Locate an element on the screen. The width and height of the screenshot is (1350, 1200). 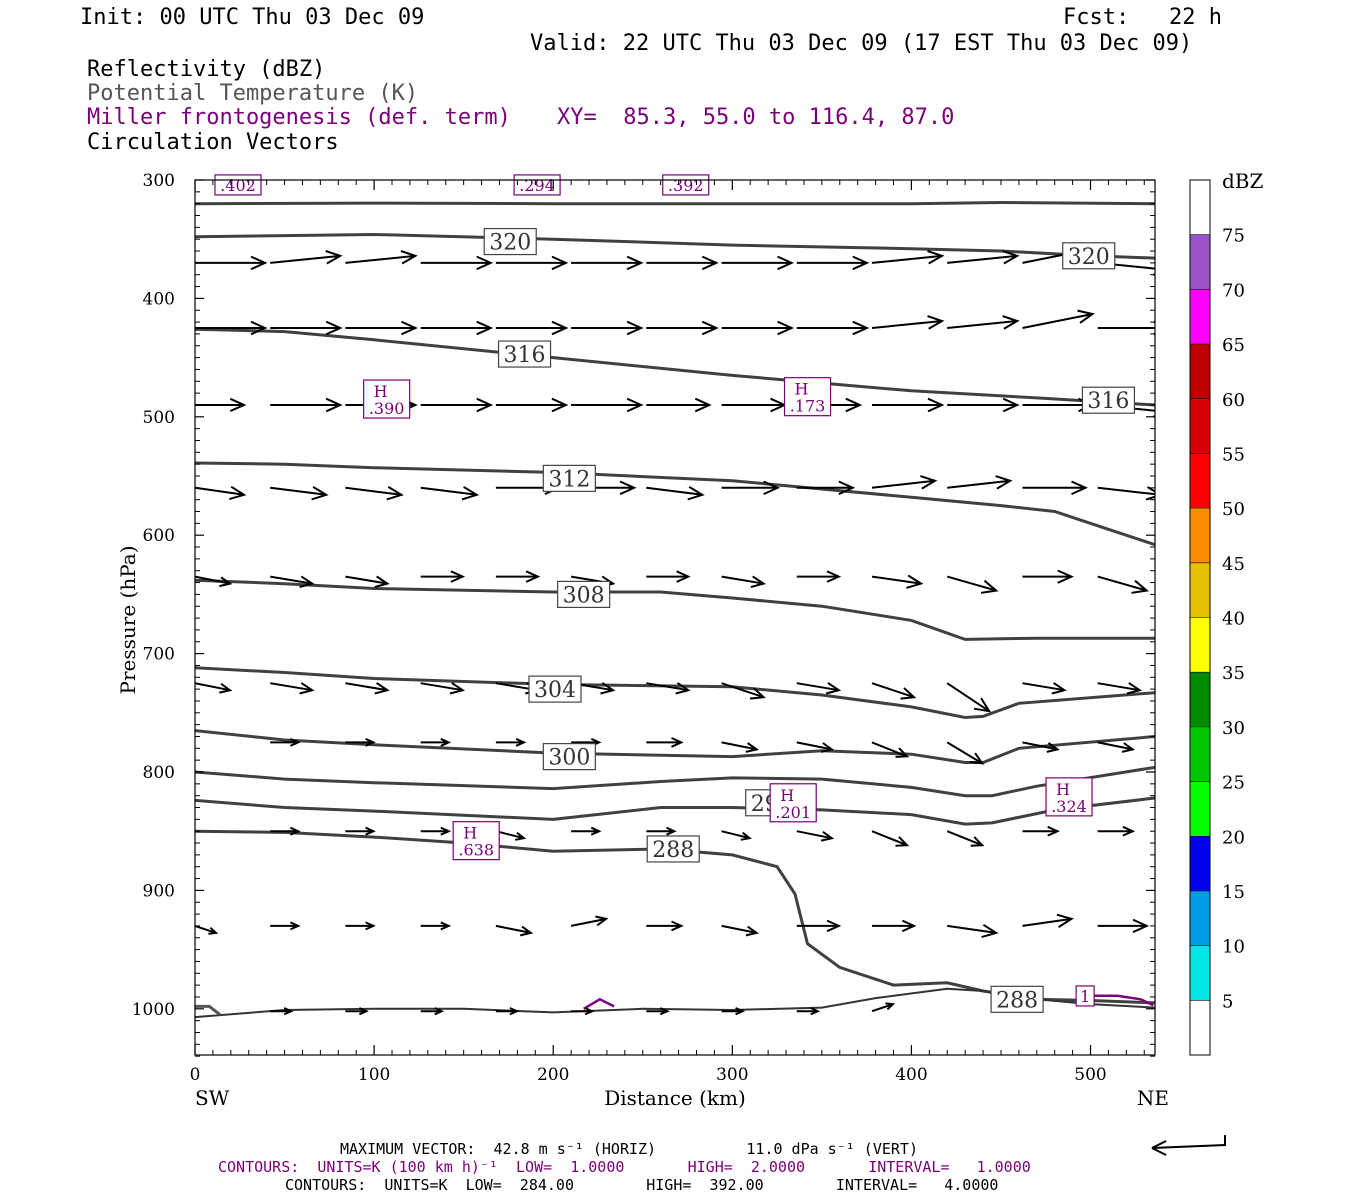
x-tick-label: 300 is located at coordinates (732, 1075).